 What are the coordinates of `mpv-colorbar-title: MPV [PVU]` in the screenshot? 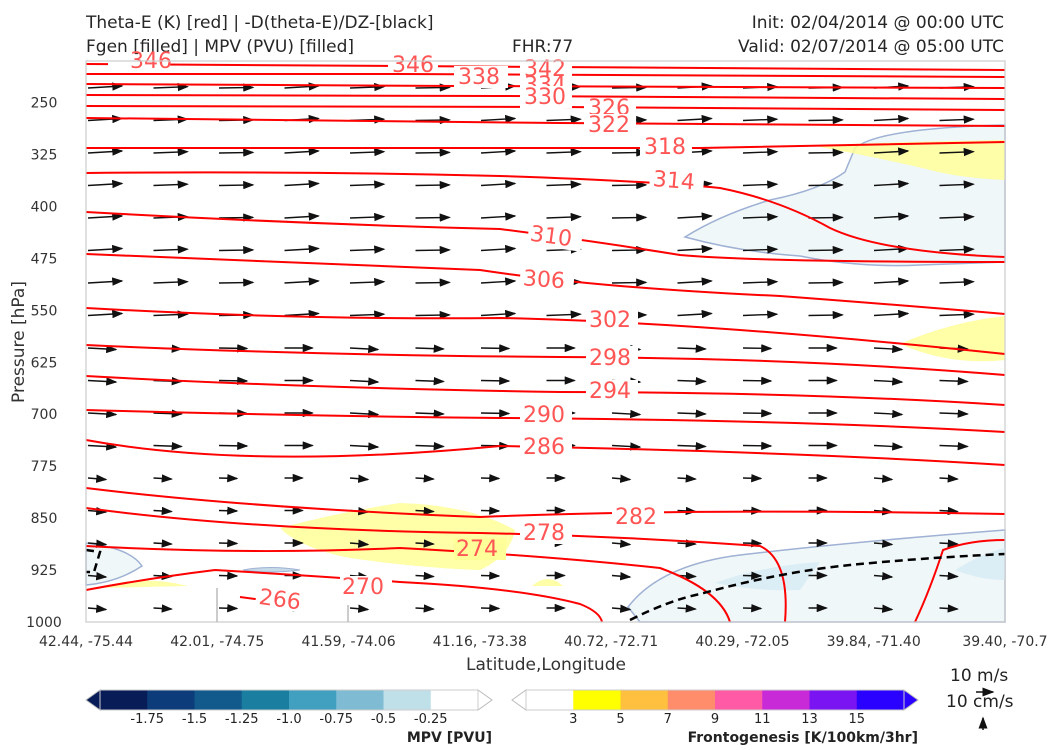 It's located at (449, 738).